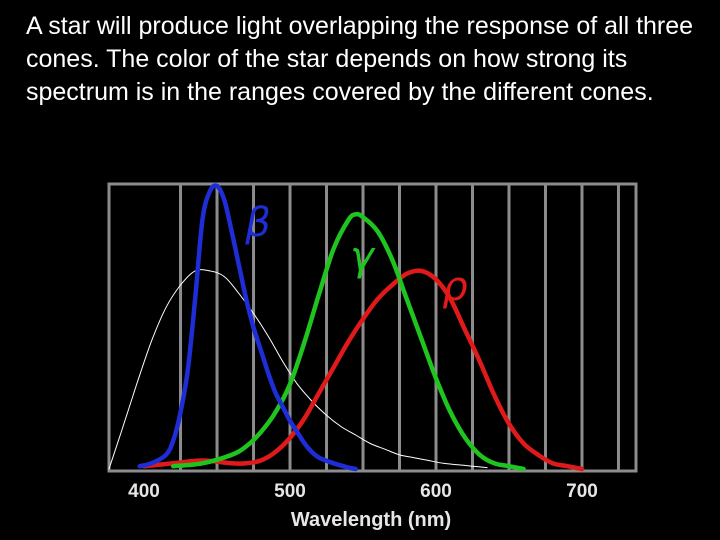  I want to click on series-labels: ρ γ β, so click(355, 255).